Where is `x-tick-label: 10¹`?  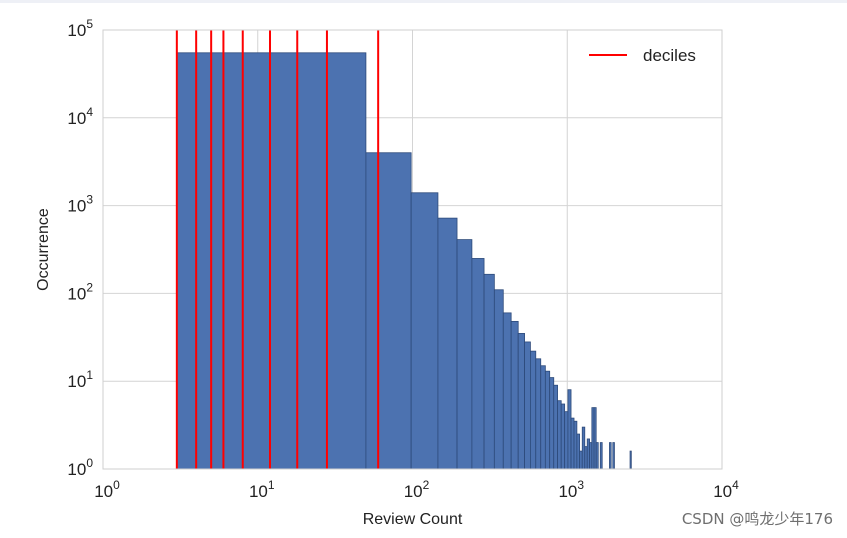 x-tick-label: 10¹ is located at coordinates (262, 489).